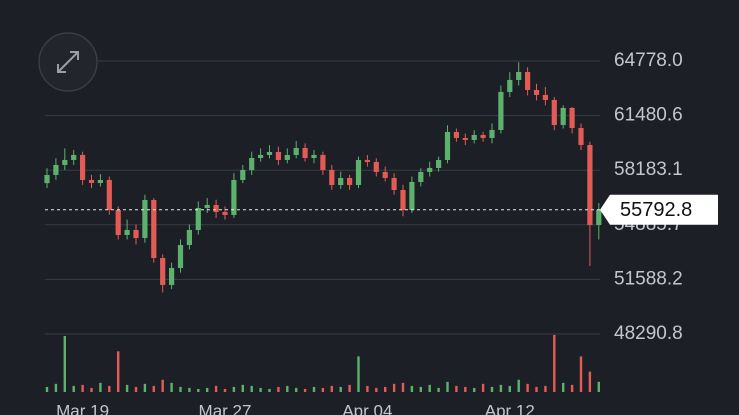 The height and width of the screenshot is (415, 739). Describe the element at coordinates (322, 363) in the screenshot. I see `volume-layer` at that location.